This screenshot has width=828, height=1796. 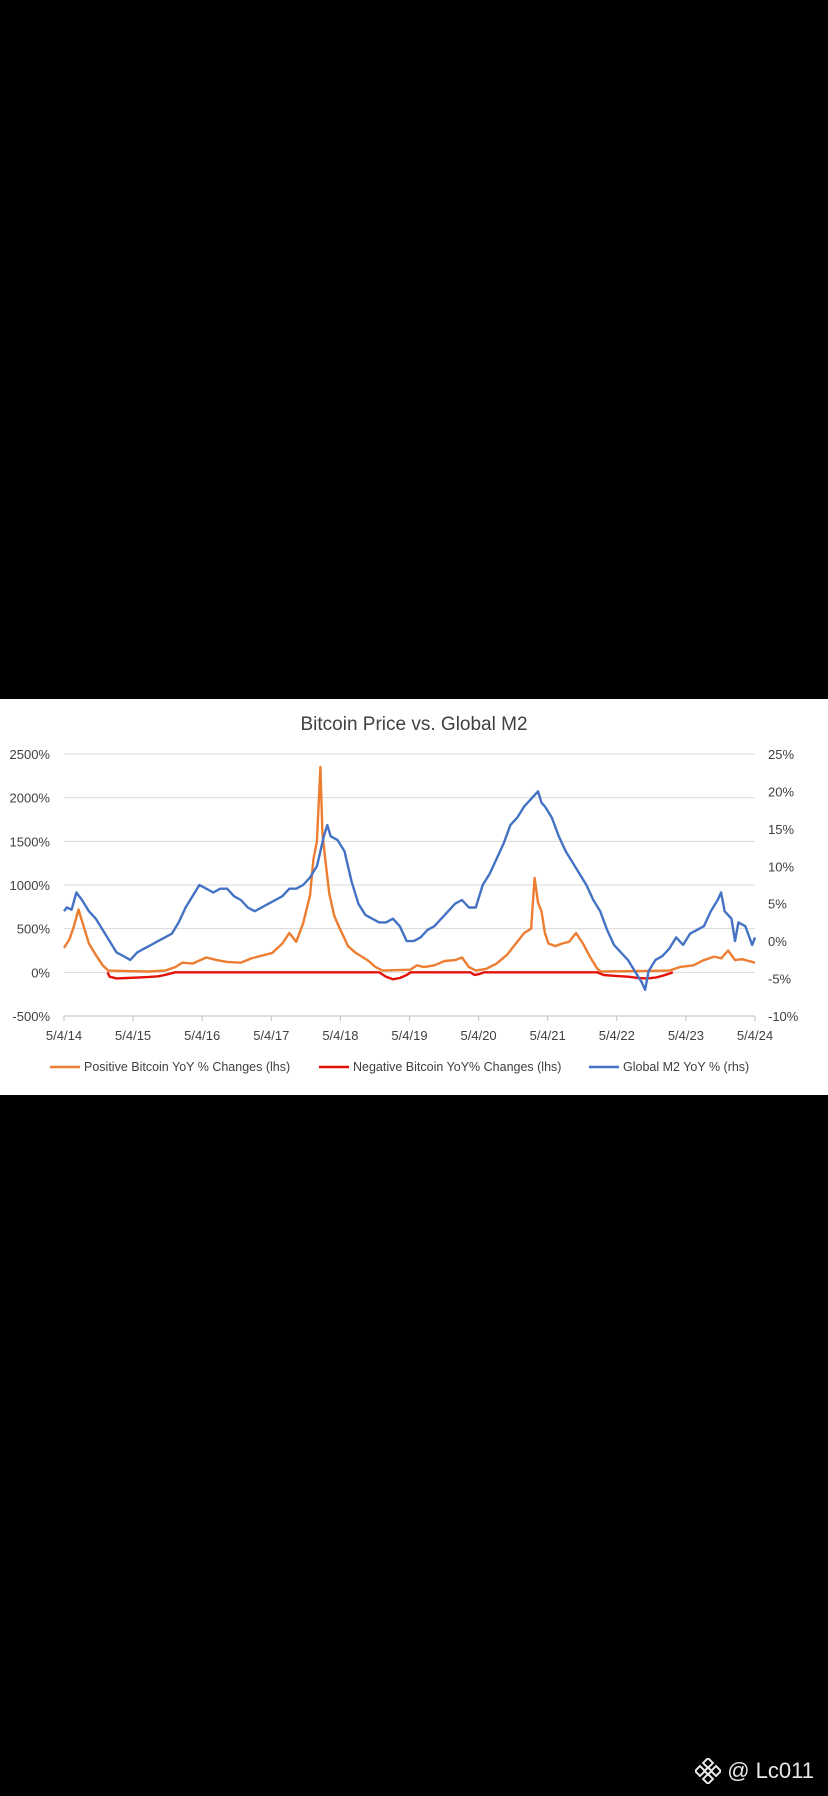 I want to click on x-tick-label: 5/4/20, so click(x=479, y=1035).